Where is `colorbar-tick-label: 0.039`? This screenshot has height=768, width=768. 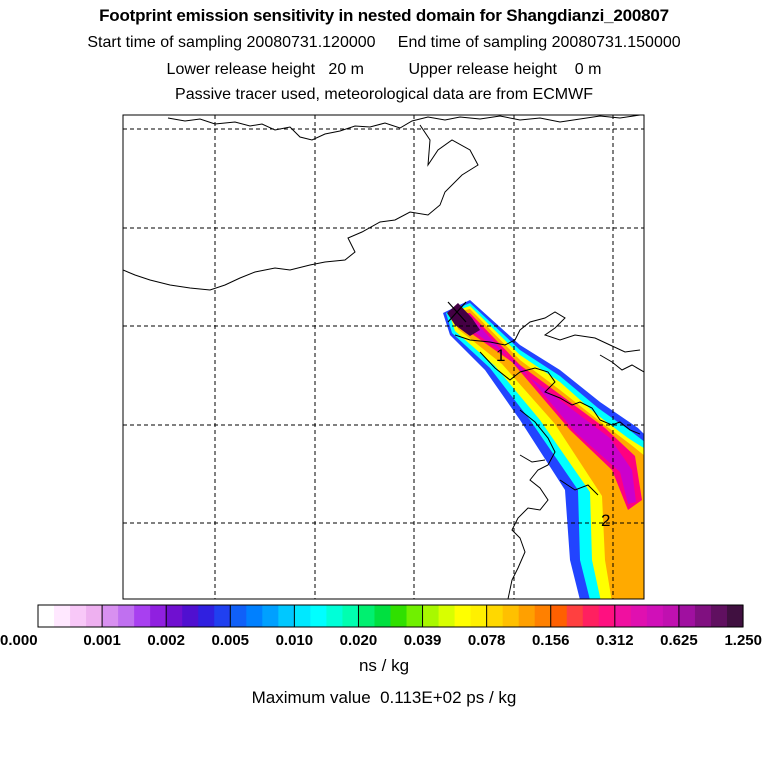
colorbar-tick-label: 0.039 is located at coordinates (423, 640).